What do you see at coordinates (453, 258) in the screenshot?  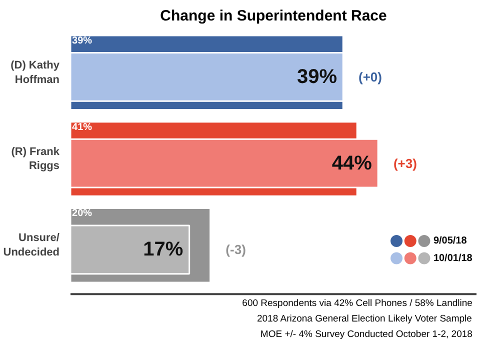 I see `legend-label: 10/01/18` at bounding box center [453, 258].